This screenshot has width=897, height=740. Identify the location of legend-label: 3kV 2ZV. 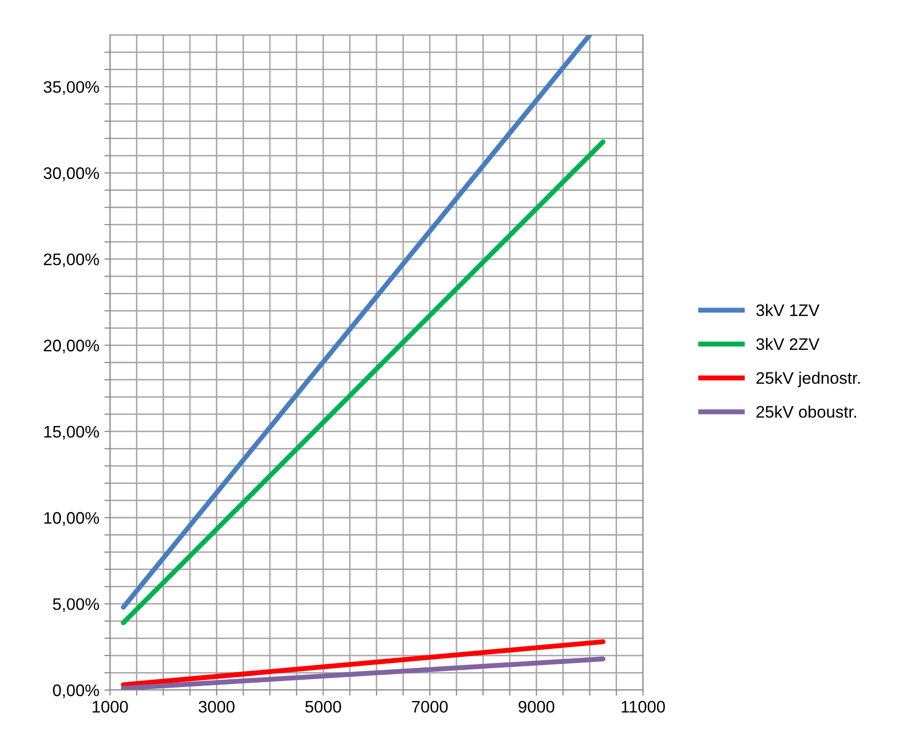
(788, 344).